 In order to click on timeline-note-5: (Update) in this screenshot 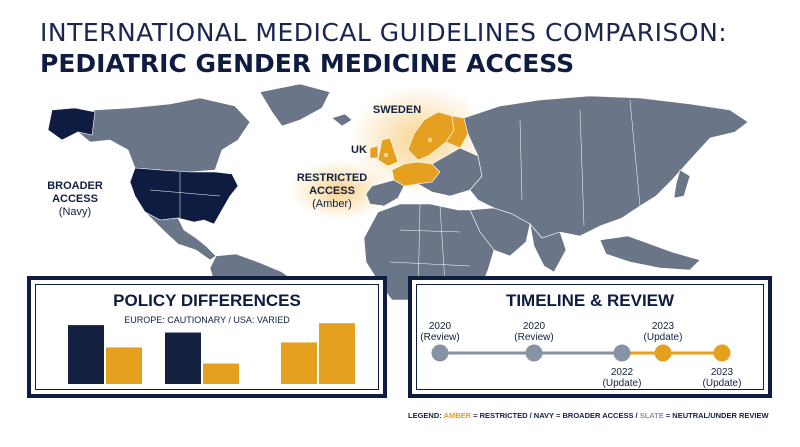, I will do `click(722, 383)`.